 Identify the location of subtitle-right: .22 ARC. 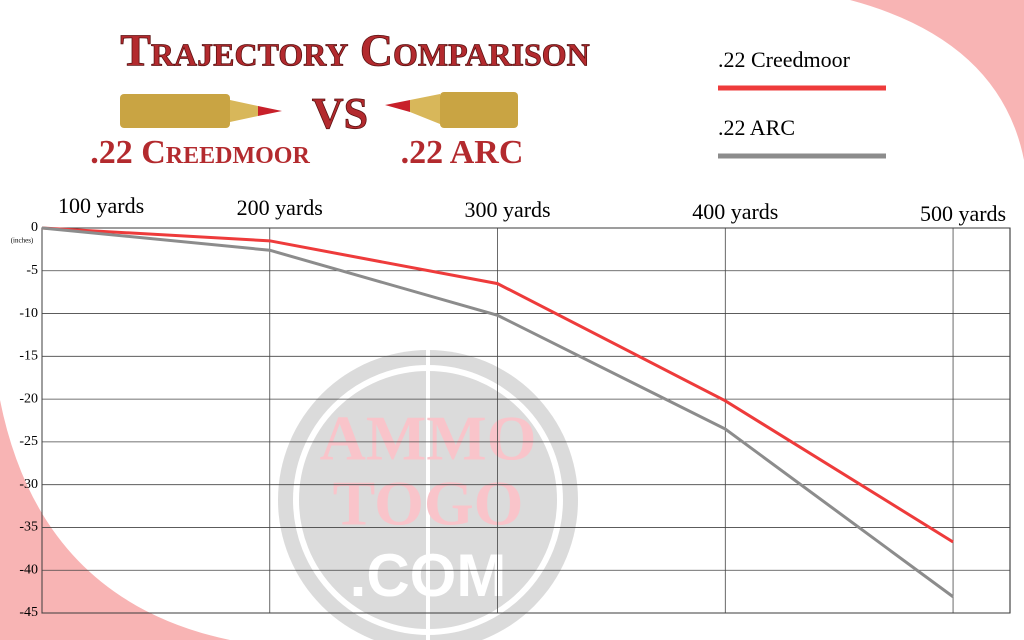
(462, 152).